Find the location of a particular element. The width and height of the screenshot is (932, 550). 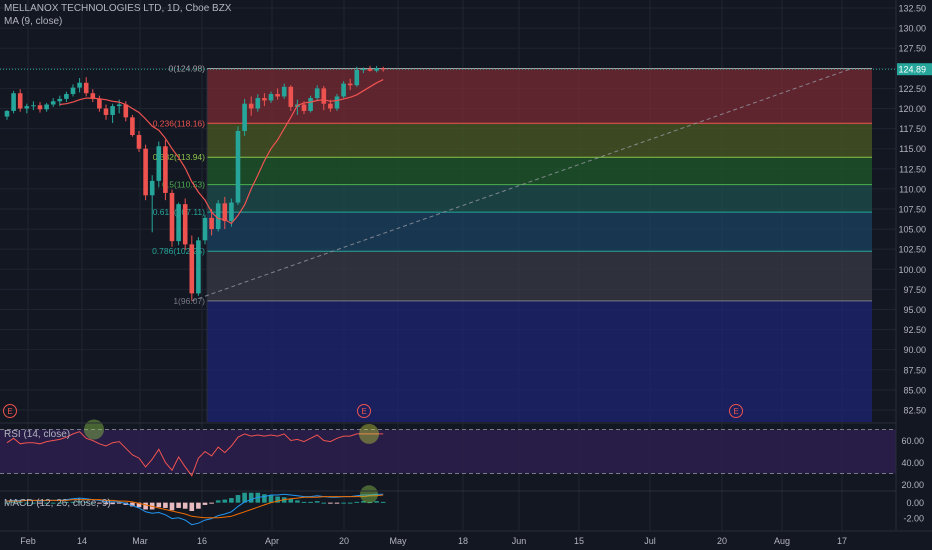

rsi-legend: RSI (14, close) is located at coordinates (37, 434).